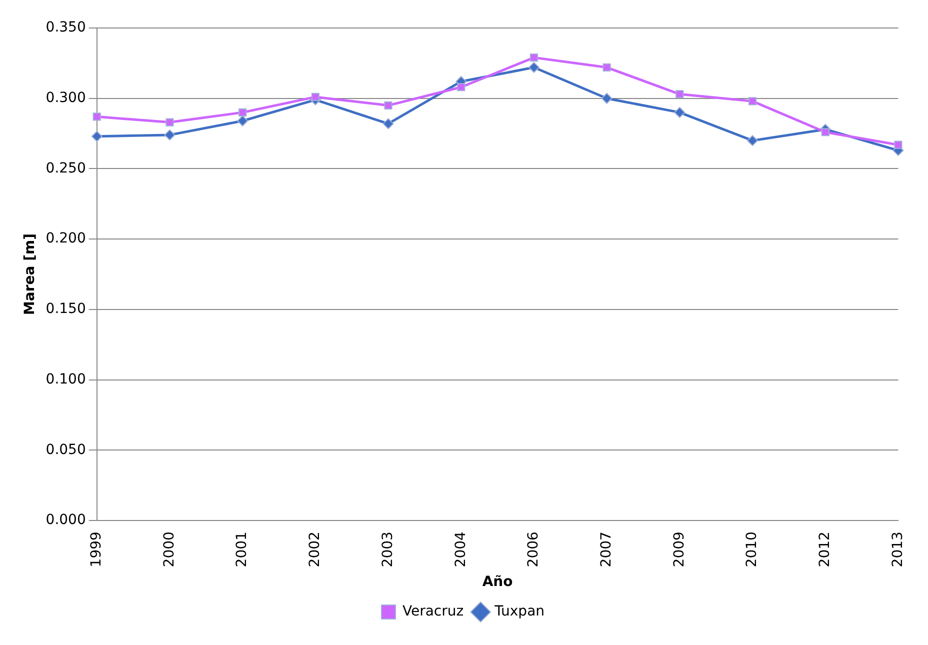  I want to click on y-tick-label: 0.000, so click(66, 520).